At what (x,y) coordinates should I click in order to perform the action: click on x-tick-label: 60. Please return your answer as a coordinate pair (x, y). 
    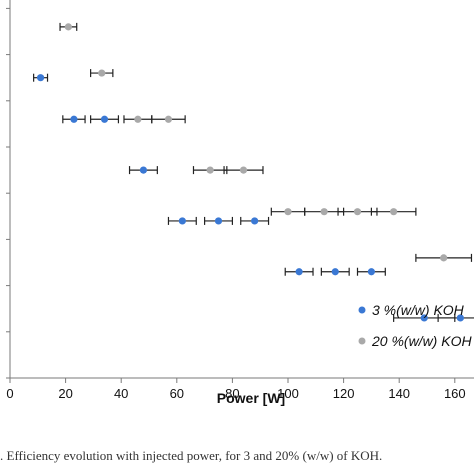
    Looking at the image, I should click on (177, 393).